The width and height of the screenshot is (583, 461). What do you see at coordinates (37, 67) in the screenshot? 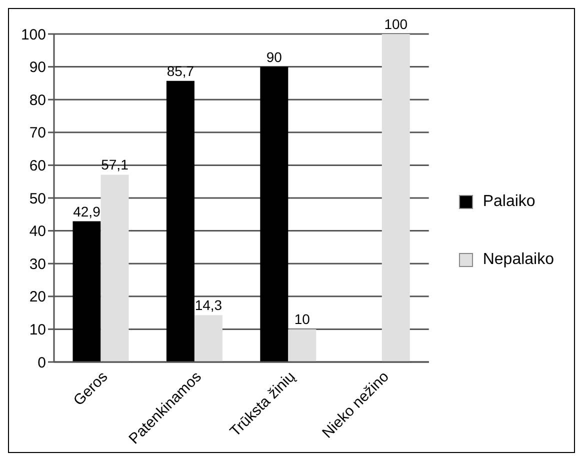
I see `y-tick-label: 90` at bounding box center [37, 67].